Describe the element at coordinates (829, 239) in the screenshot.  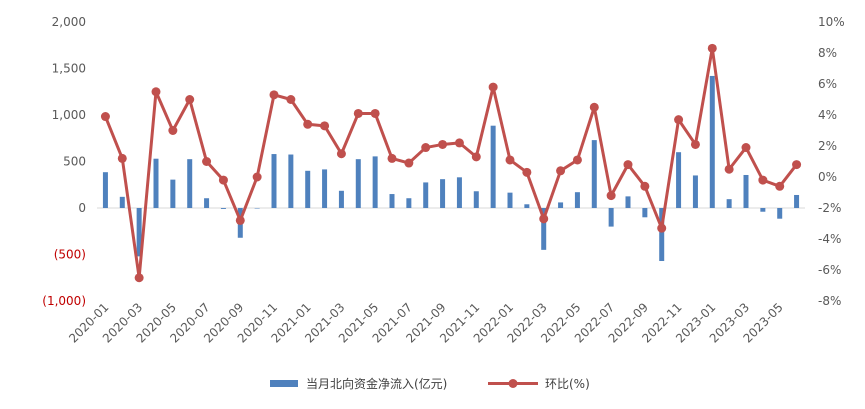
I see `right-y-tick-label: -4%` at that location.